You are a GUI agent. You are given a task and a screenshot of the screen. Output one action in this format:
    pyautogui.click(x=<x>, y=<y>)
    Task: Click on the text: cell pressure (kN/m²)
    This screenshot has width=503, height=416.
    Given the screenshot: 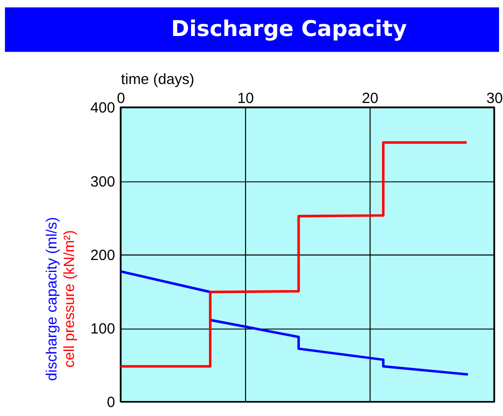 What is the action you would take?
    pyautogui.click(x=70, y=299)
    